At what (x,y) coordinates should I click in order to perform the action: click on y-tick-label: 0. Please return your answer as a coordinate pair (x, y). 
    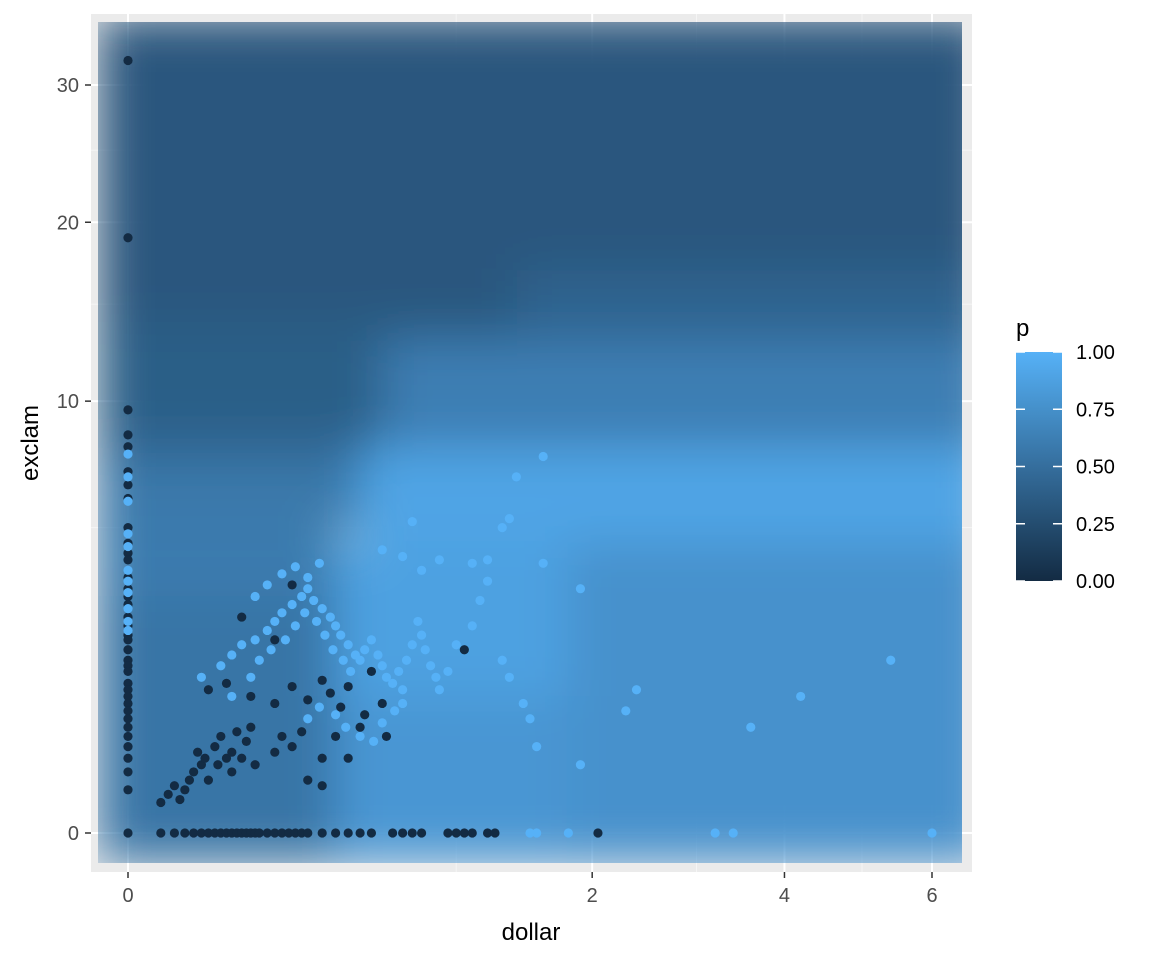
    Looking at the image, I should click on (73, 834).